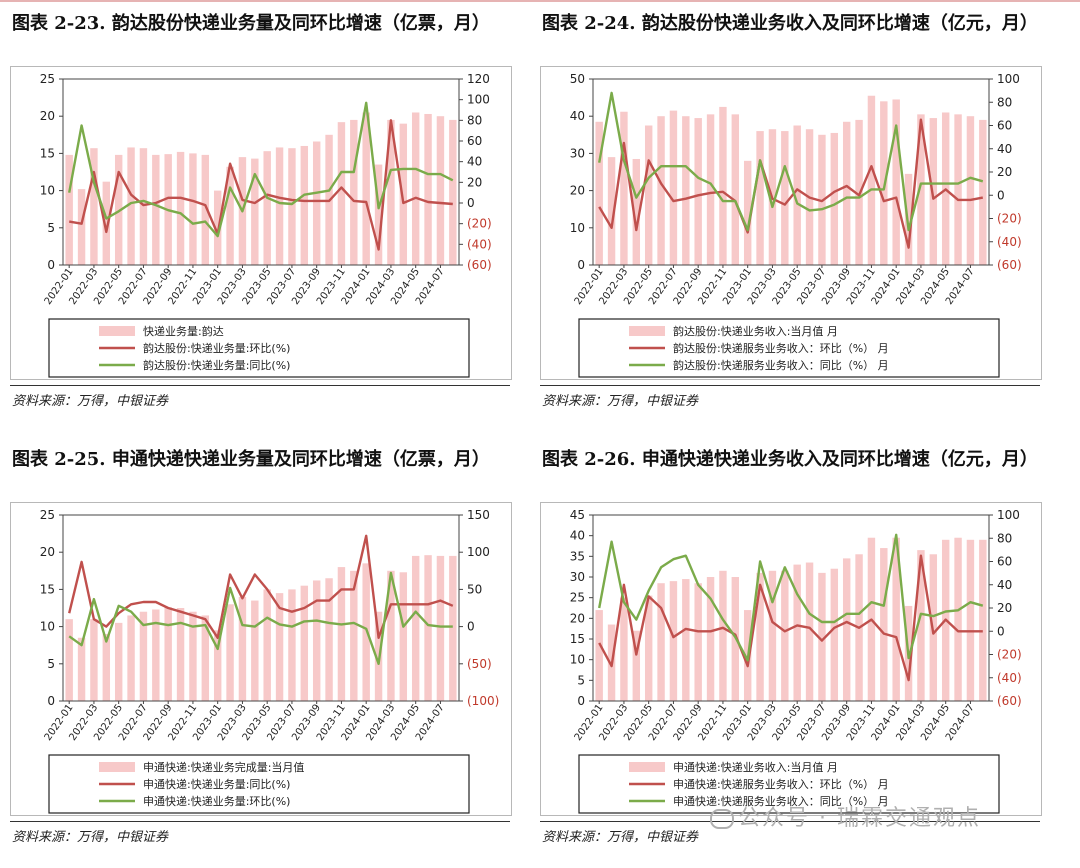 The width and height of the screenshot is (1080, 868). What do you see at coordinates (577, 116) in the screenshot?
I see `left-tick-label: 40` at bounding box center [577, 116].